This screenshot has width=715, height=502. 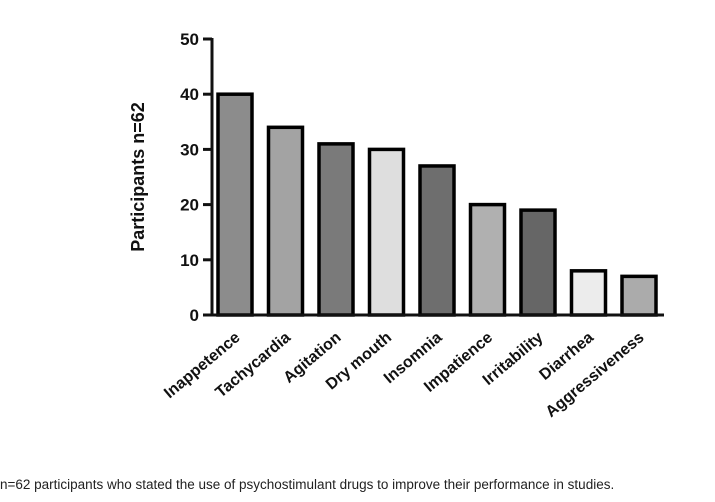 What do you see at coordinates (588, 293) in the screenshot?
I see `bar-diarrhea` at bounding box center [588, 293].